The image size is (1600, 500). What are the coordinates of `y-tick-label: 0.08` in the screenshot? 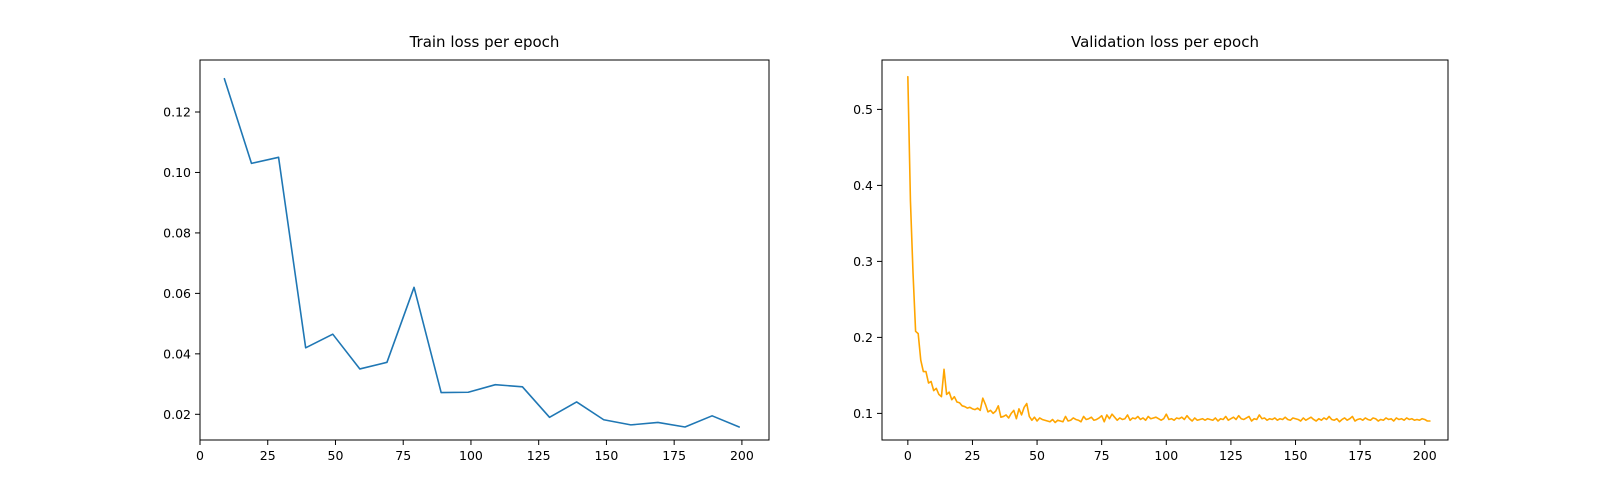 It's located at (177, 232).